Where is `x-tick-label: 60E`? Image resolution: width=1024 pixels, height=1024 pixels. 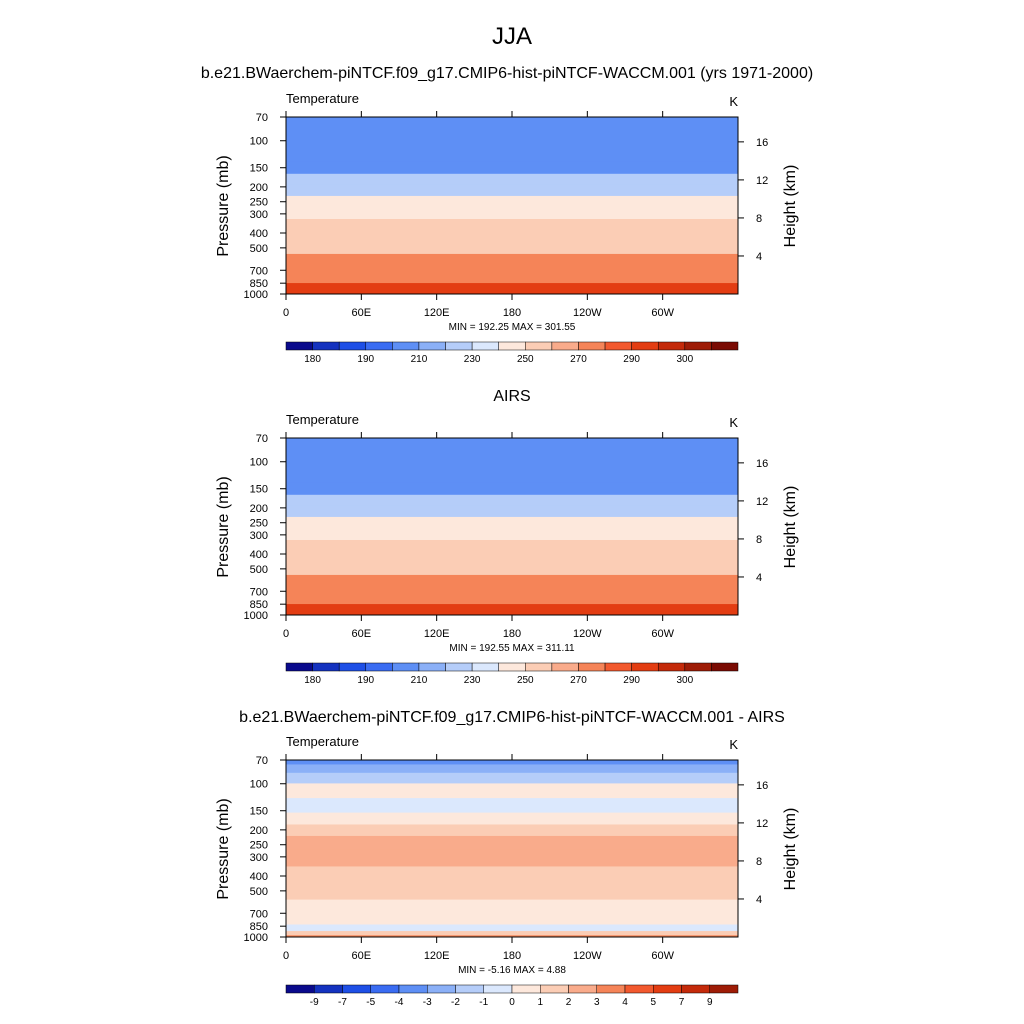
x-tick-label: 60E is located at coordinates (362, 634).